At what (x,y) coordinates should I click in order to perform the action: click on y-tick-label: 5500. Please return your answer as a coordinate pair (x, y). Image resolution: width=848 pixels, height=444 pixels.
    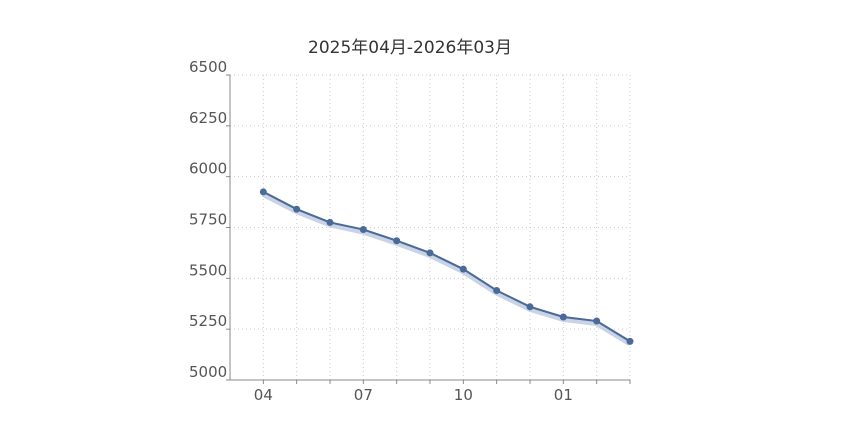
    Looking at the image, I should click on (208, 270).